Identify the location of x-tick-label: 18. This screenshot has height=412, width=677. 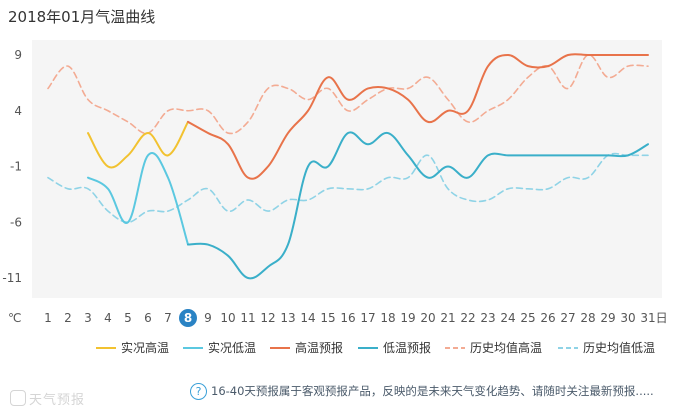
(387, 318).